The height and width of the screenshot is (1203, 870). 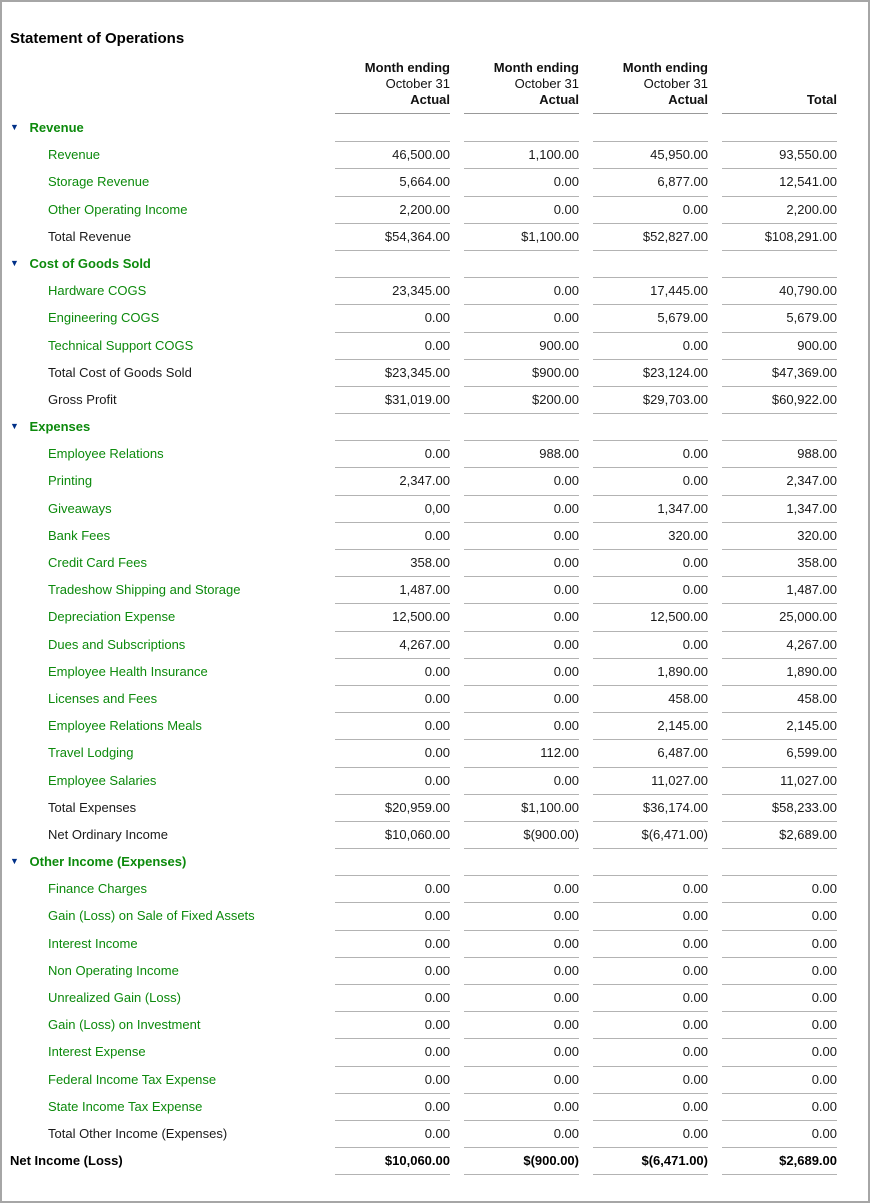 What do you see at coordinates (125, 1106) in the screenshot?
I see `row-label: State Income Tax Expense` at bounding box center [125, 1106].